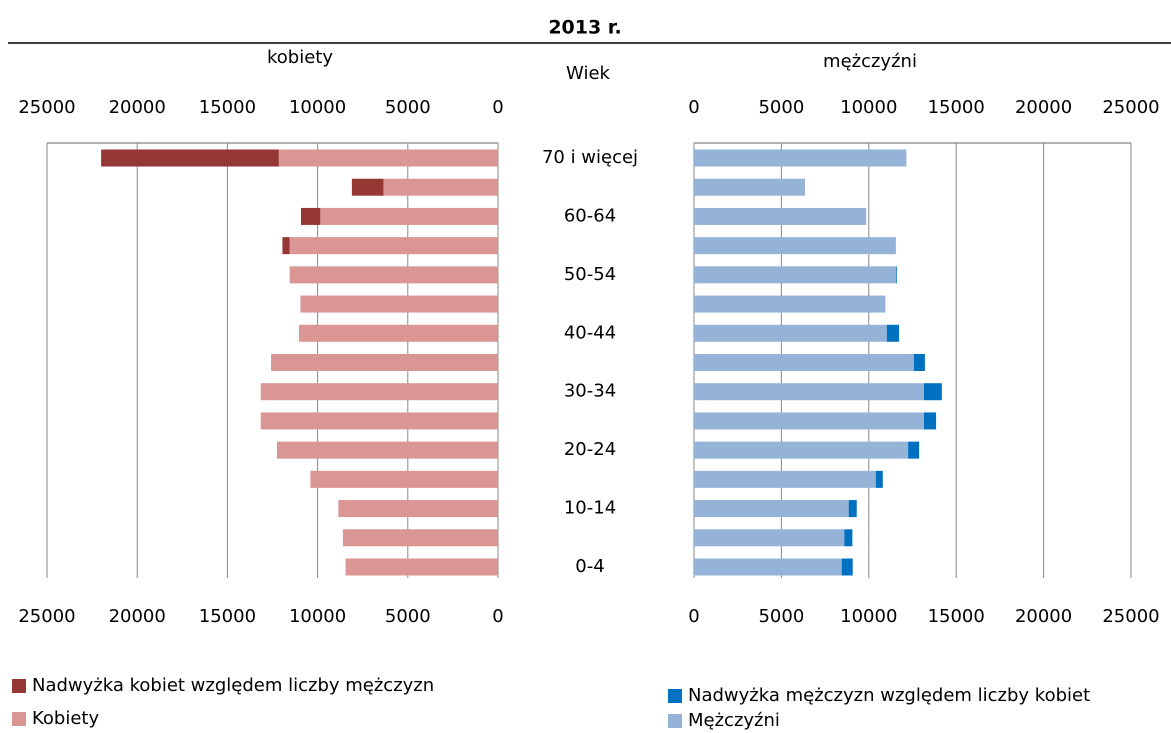 This screenshot has height=733, width=1171. Describe the element at coordinates (584, 28) in the screenshot. I see `chart-title: 2013 r.` at that location.